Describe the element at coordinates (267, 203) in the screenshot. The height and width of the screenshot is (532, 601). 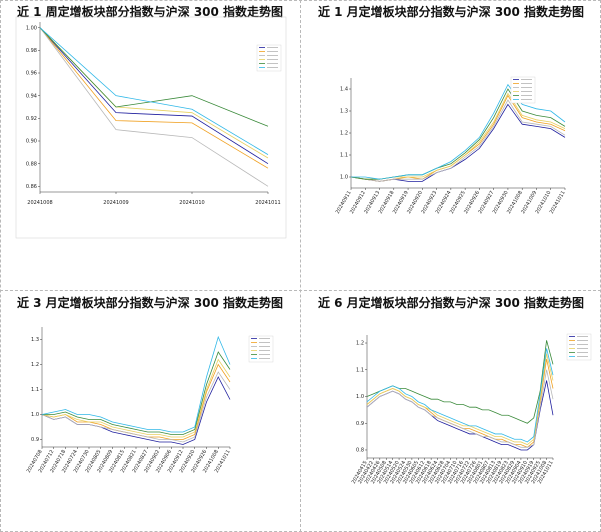
I see `x-tick-label: 20241011` at that location.